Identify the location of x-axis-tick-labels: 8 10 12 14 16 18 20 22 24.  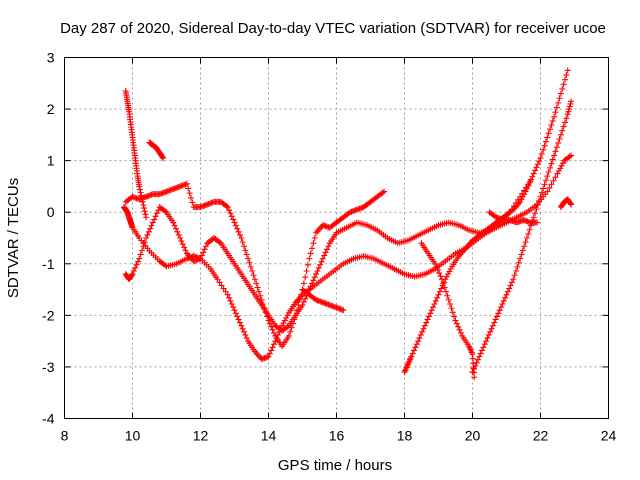
(339, 436).